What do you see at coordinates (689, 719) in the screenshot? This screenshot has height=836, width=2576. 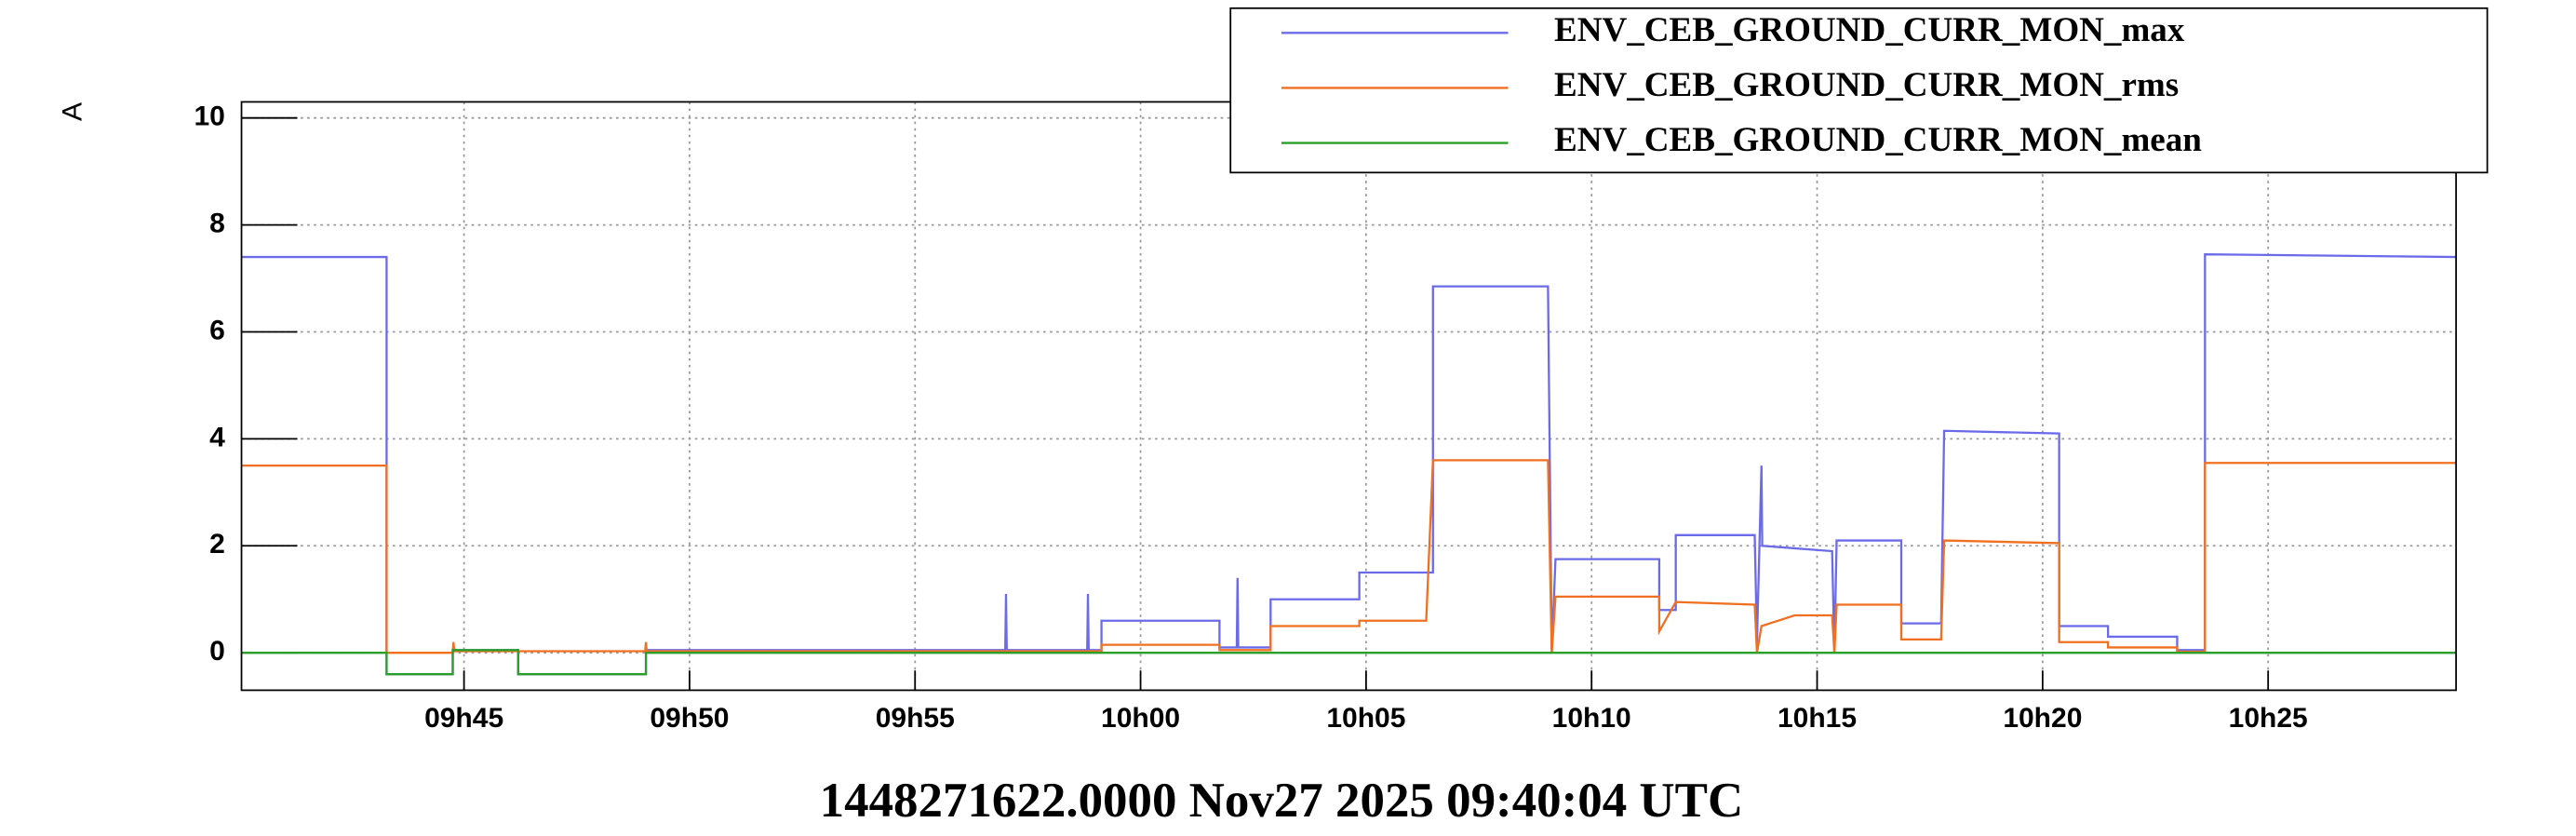 I see `x-tick-label: 09h50` at bounding box center [689, 719].